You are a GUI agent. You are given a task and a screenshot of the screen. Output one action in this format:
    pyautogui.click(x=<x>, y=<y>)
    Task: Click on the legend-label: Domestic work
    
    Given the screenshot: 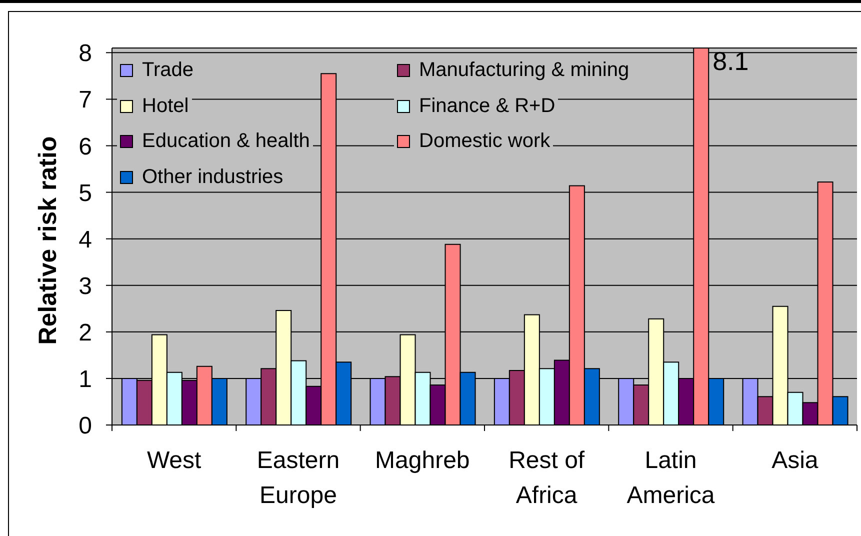 What is the action you would take?
    pyautogui.click(x=484, y=142)
    